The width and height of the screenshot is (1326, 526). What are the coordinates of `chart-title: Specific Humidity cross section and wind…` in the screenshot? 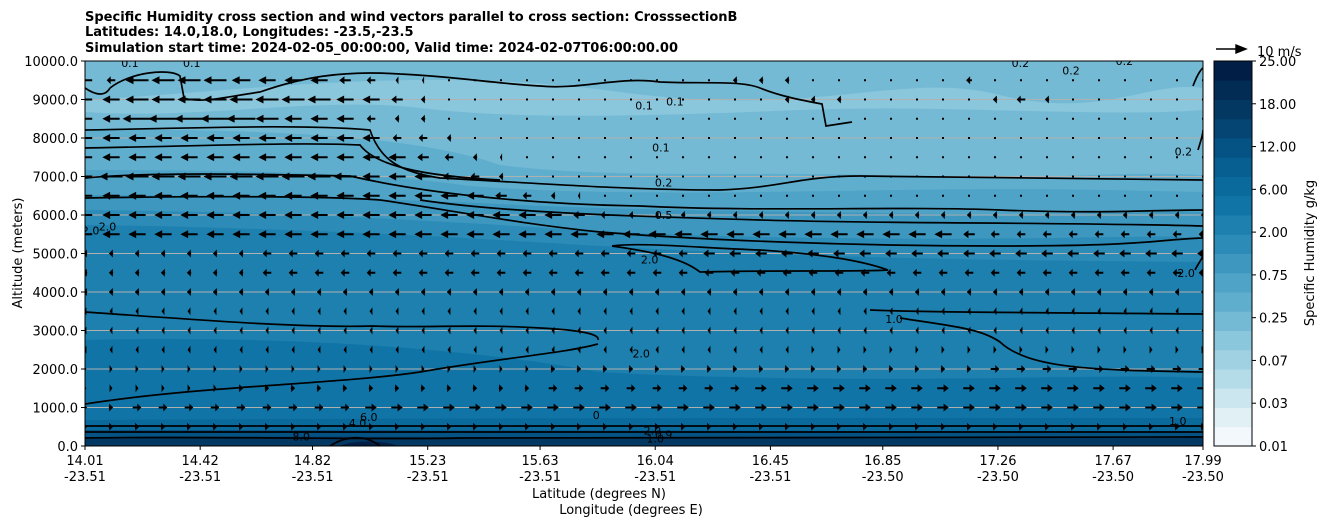 It's located at (411, 33).